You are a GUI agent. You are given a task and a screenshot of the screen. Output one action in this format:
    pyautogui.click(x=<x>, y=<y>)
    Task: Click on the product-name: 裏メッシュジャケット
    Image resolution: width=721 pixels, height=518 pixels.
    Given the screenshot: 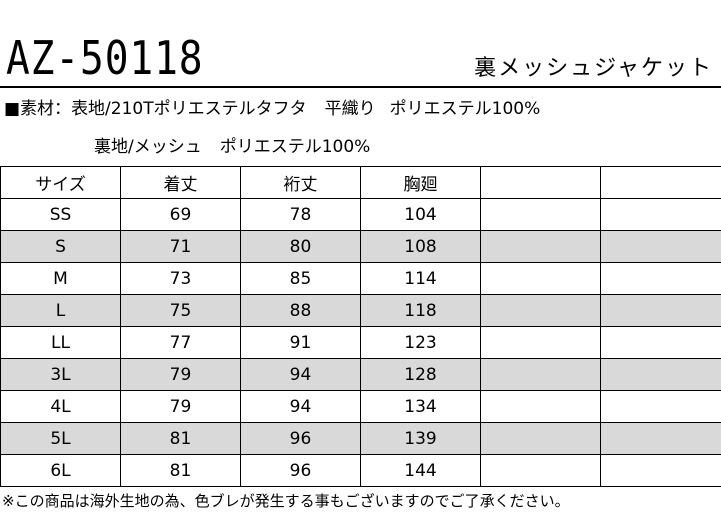 What is the action you would take?
    pyautogui.click(x=593, y=68)
    